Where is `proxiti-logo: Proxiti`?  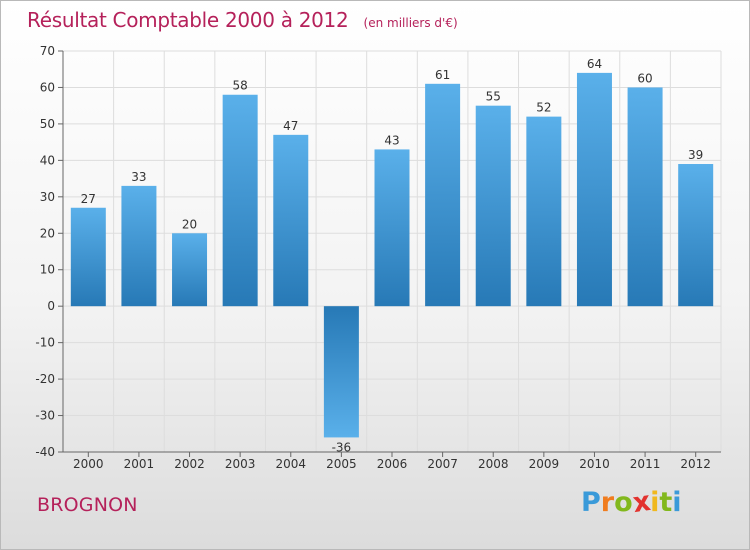 proxiti-logo: Proxiti is located at coordinates (631, 502).